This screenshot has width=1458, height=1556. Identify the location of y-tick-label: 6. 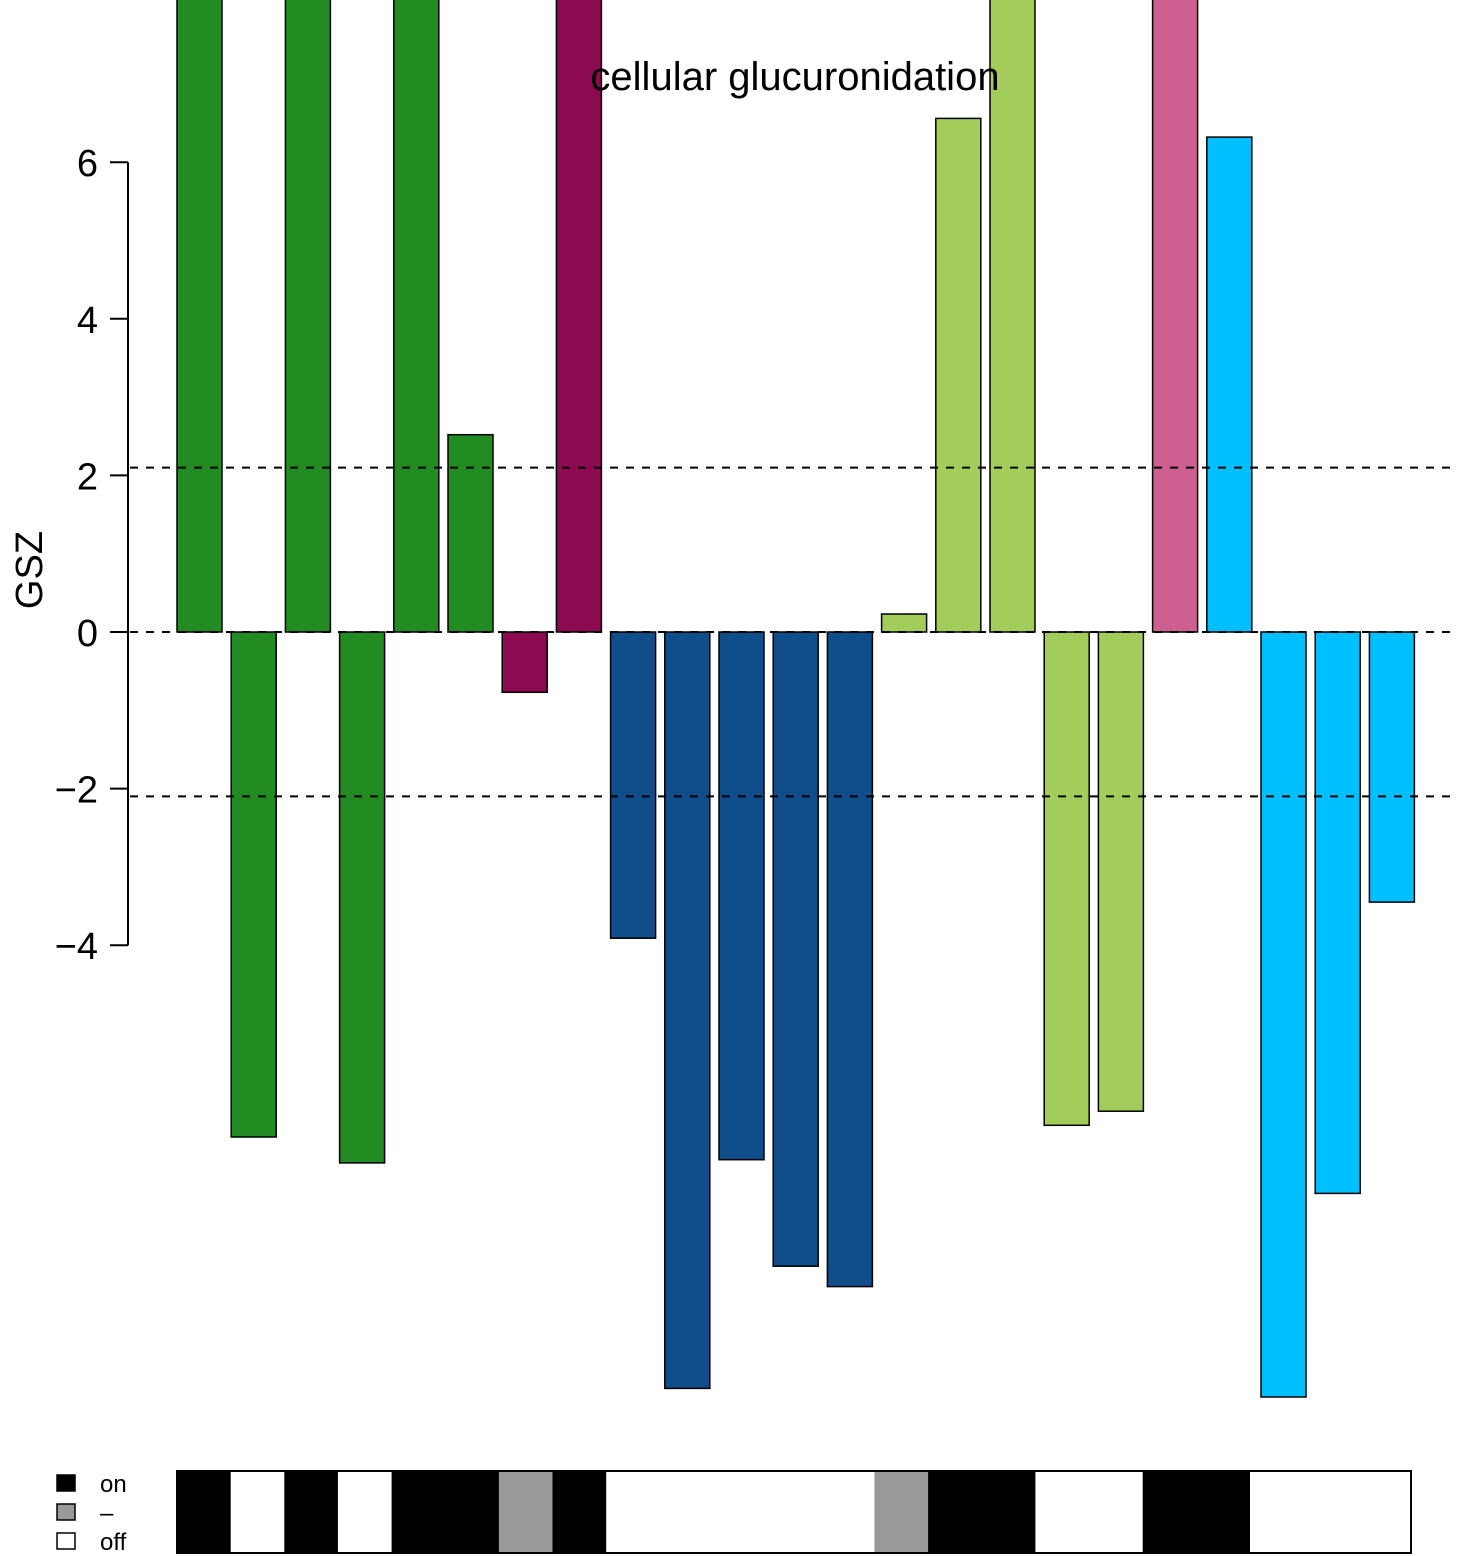
(87, 164).